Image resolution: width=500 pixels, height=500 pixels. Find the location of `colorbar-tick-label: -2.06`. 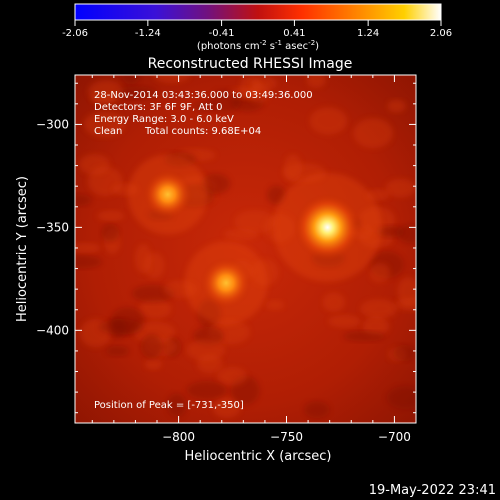

colorbar-tick-label: -2.06 is located at coordinates (75, 33).